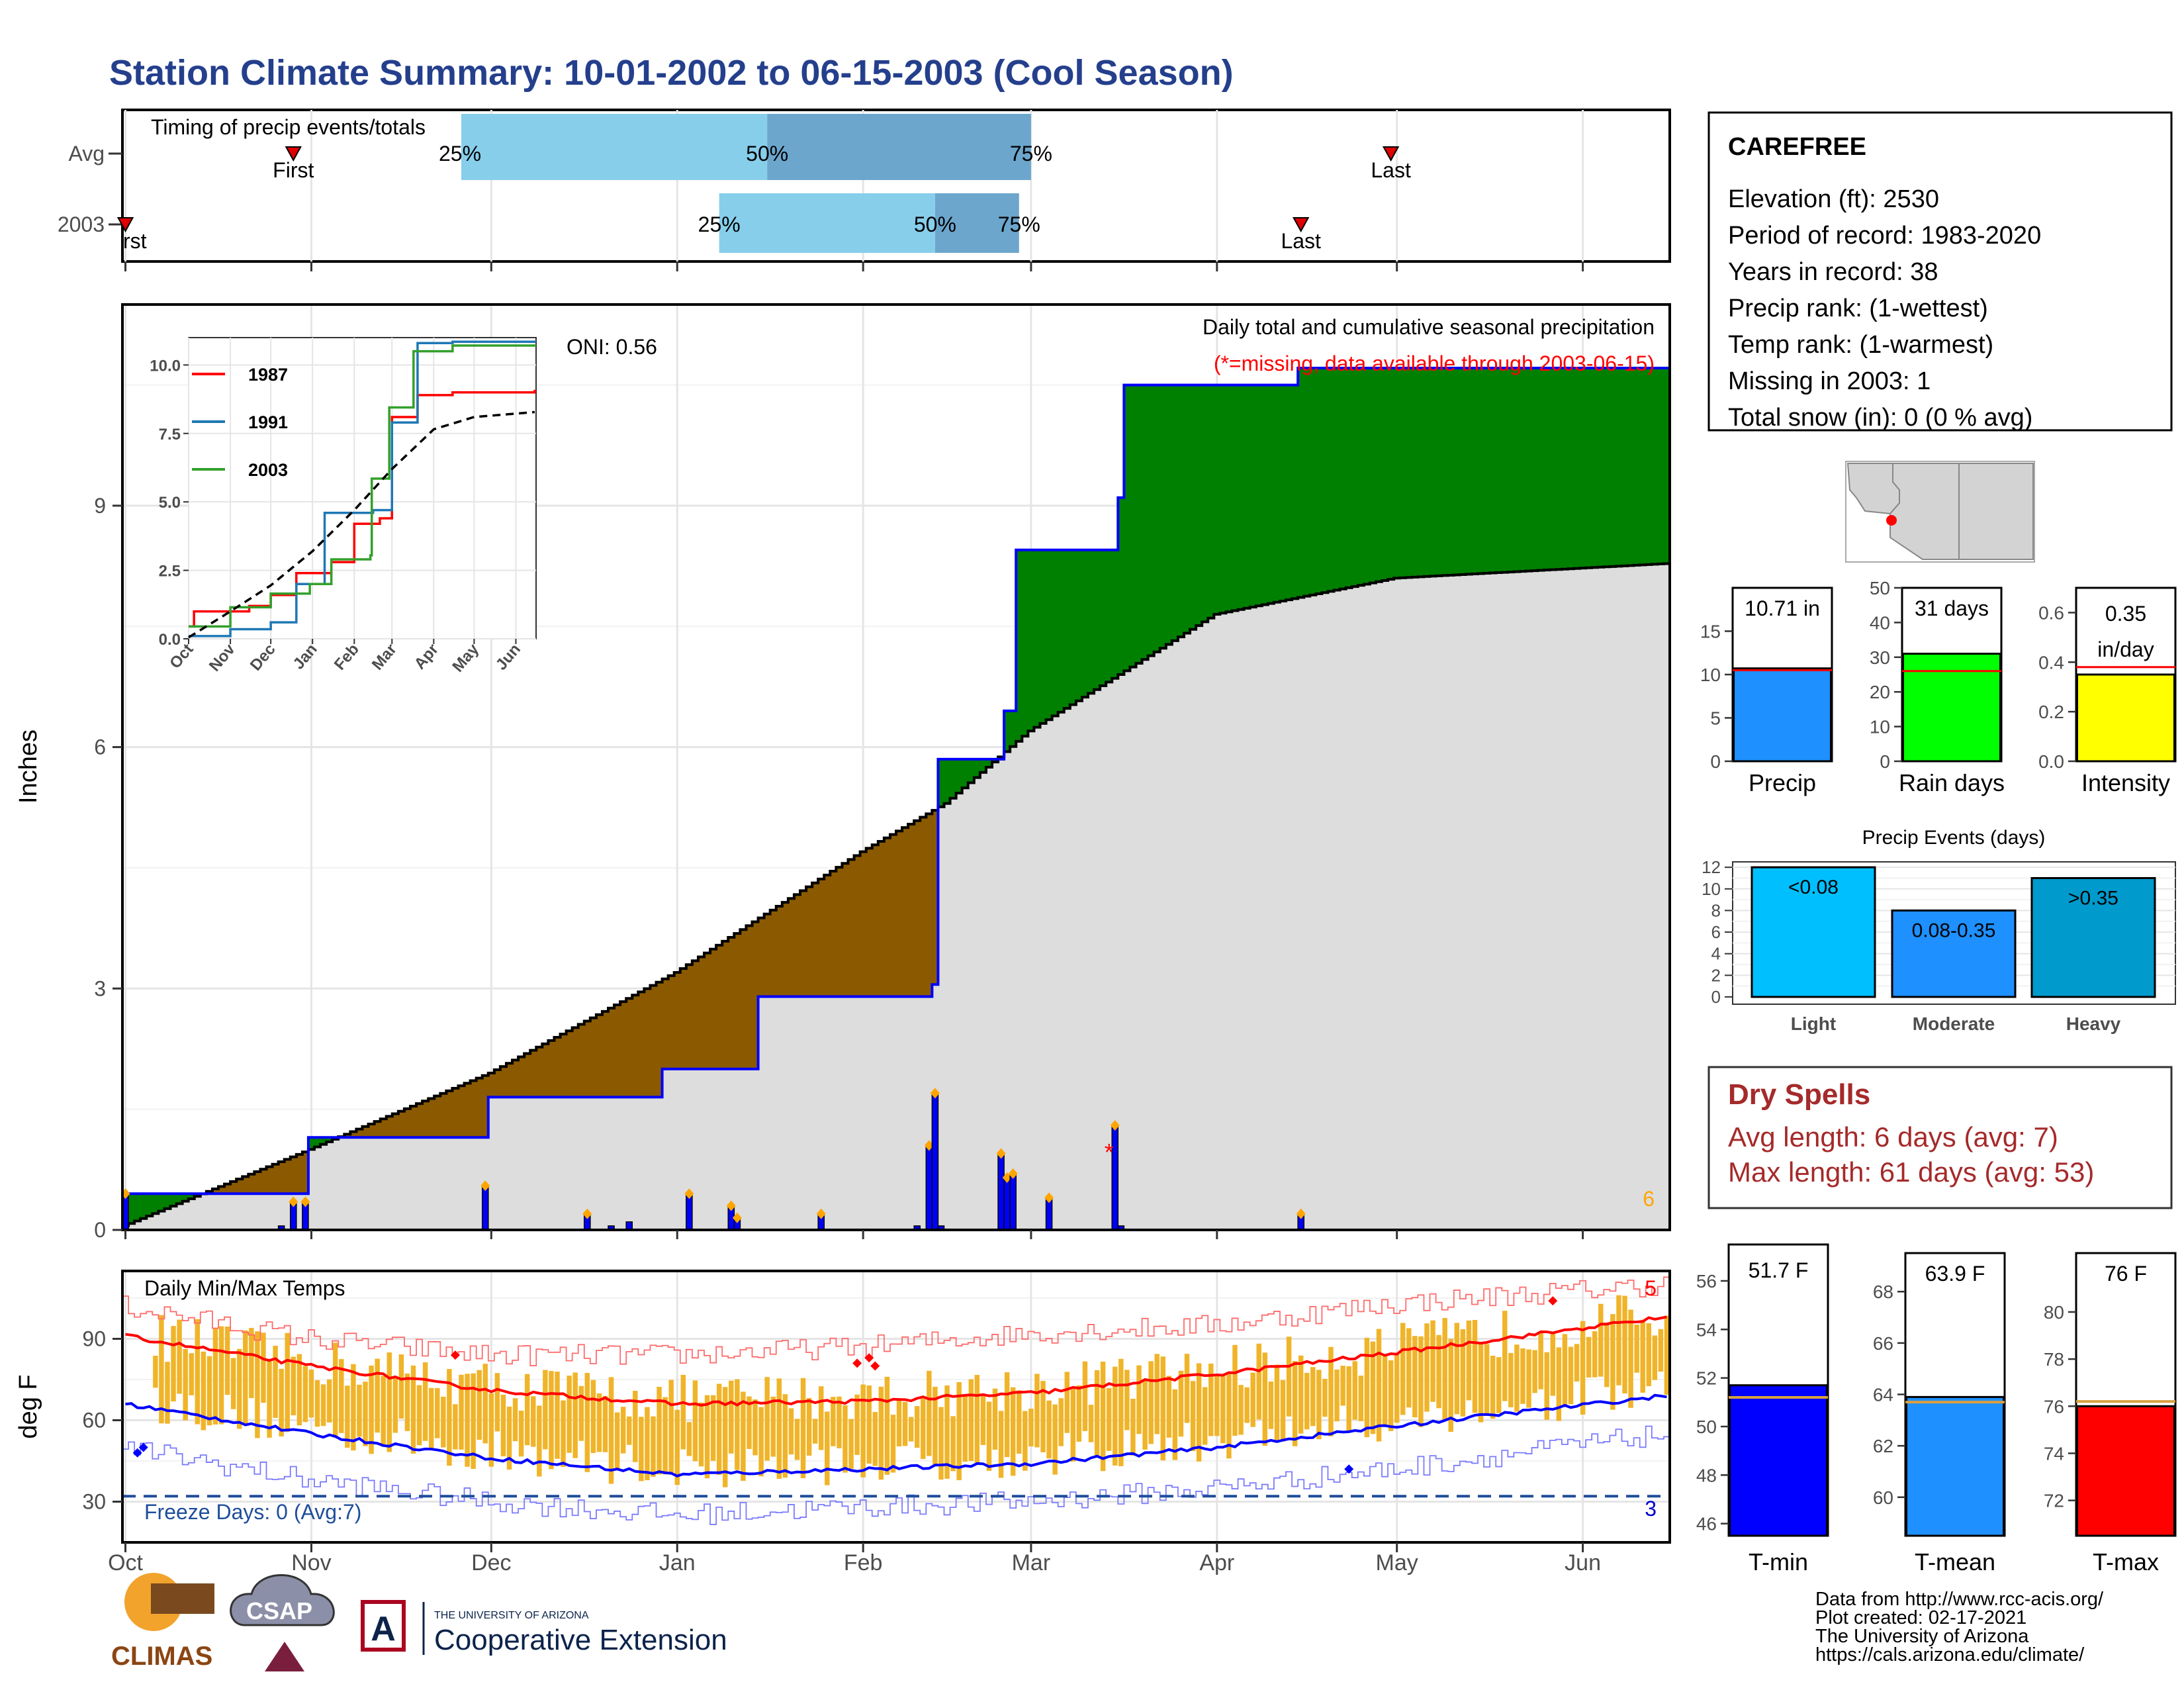  What do you see at coordinates (2125, 649) in the screenshot?
I see `intensity-summary-unit: in/day` at bounding box center [2125, 649].